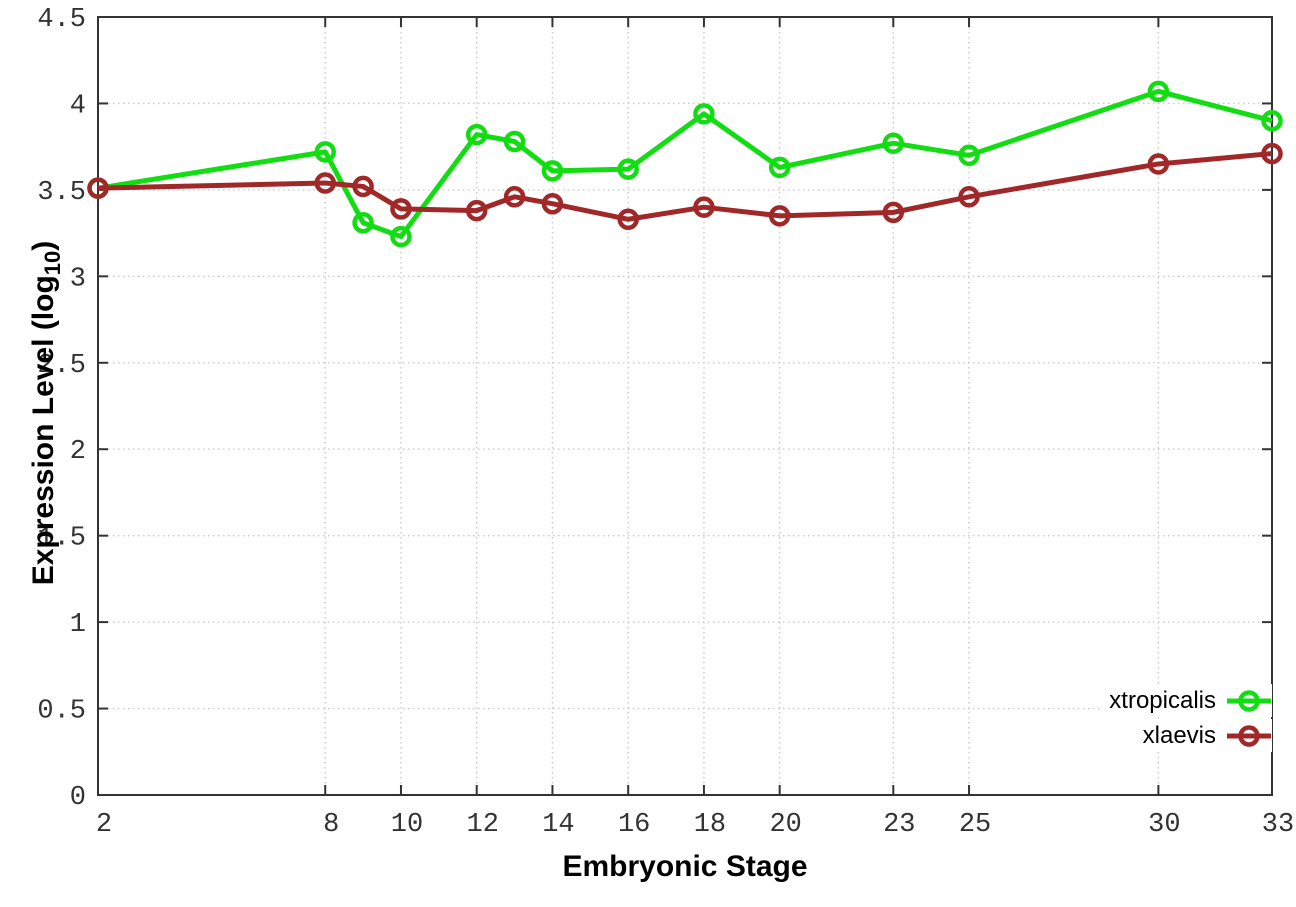 The width and height of the screenshot is (1296, 907). What do you see at coordinates (558, 825) in the screenshot?
I see `x-tick-label-14: 14` at bounding box center [558, 825].